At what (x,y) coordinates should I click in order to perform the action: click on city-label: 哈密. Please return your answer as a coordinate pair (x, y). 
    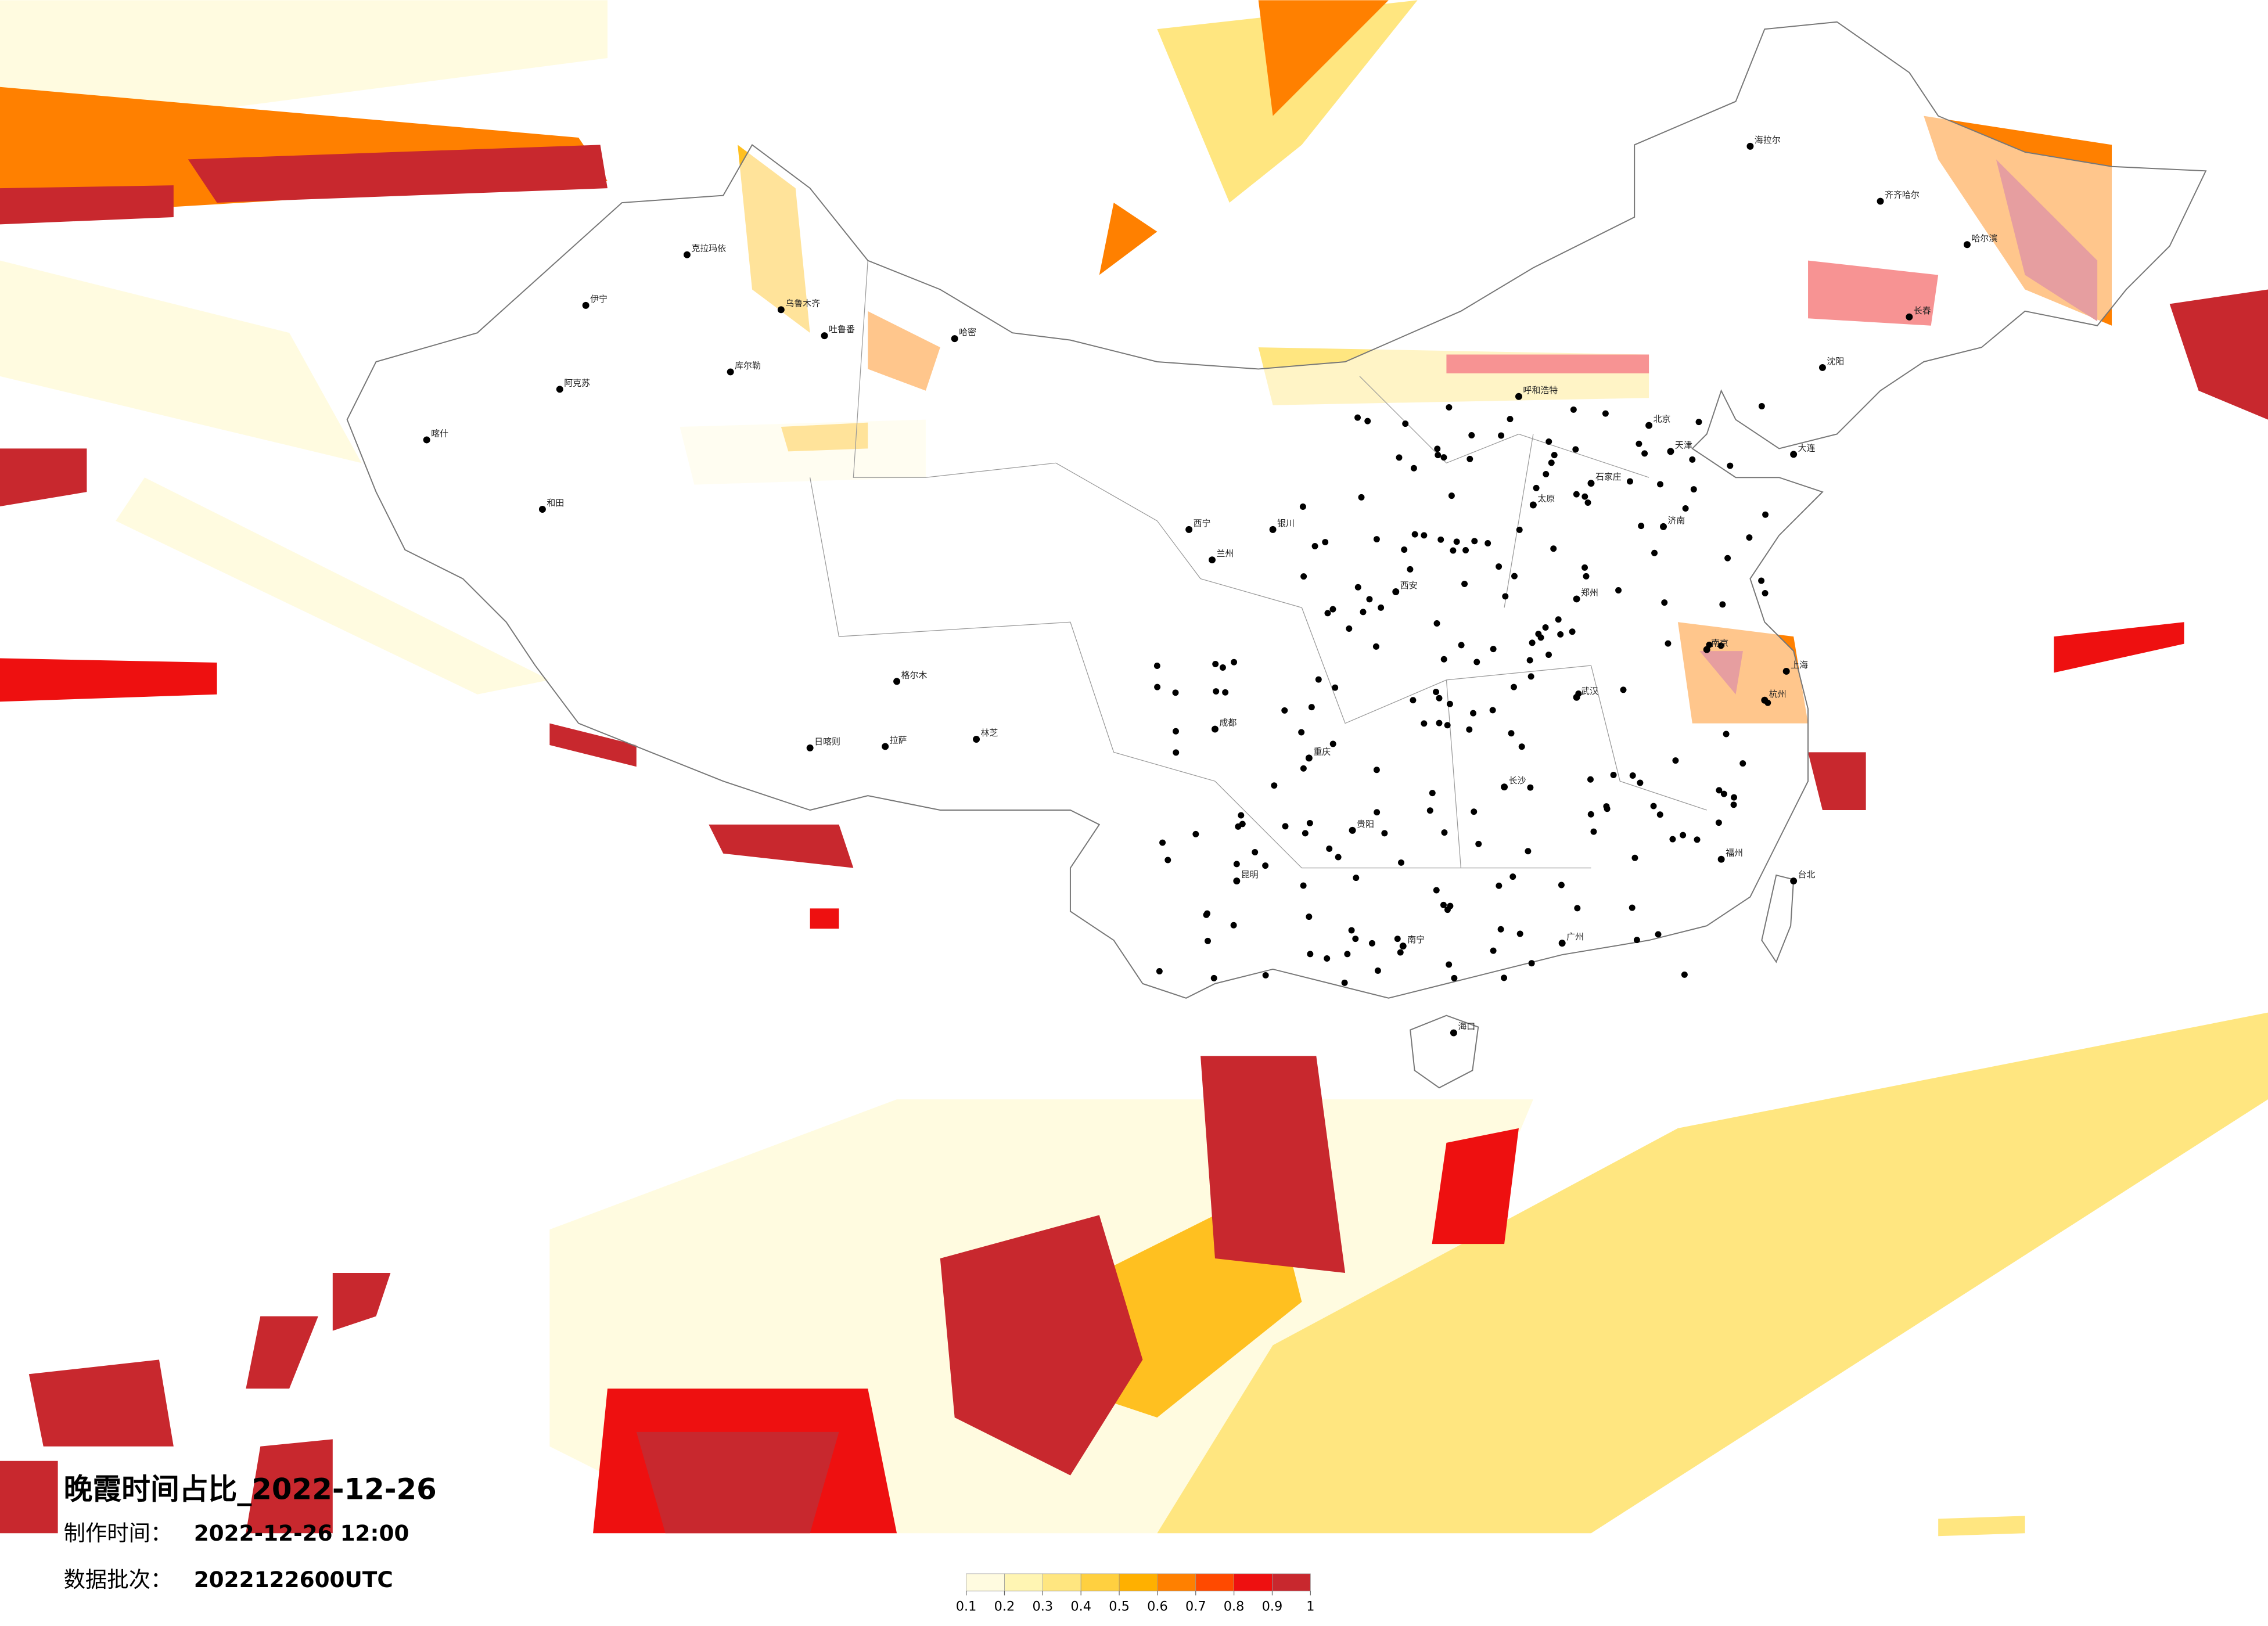
    Looking at the image, I should click on (967, 332).